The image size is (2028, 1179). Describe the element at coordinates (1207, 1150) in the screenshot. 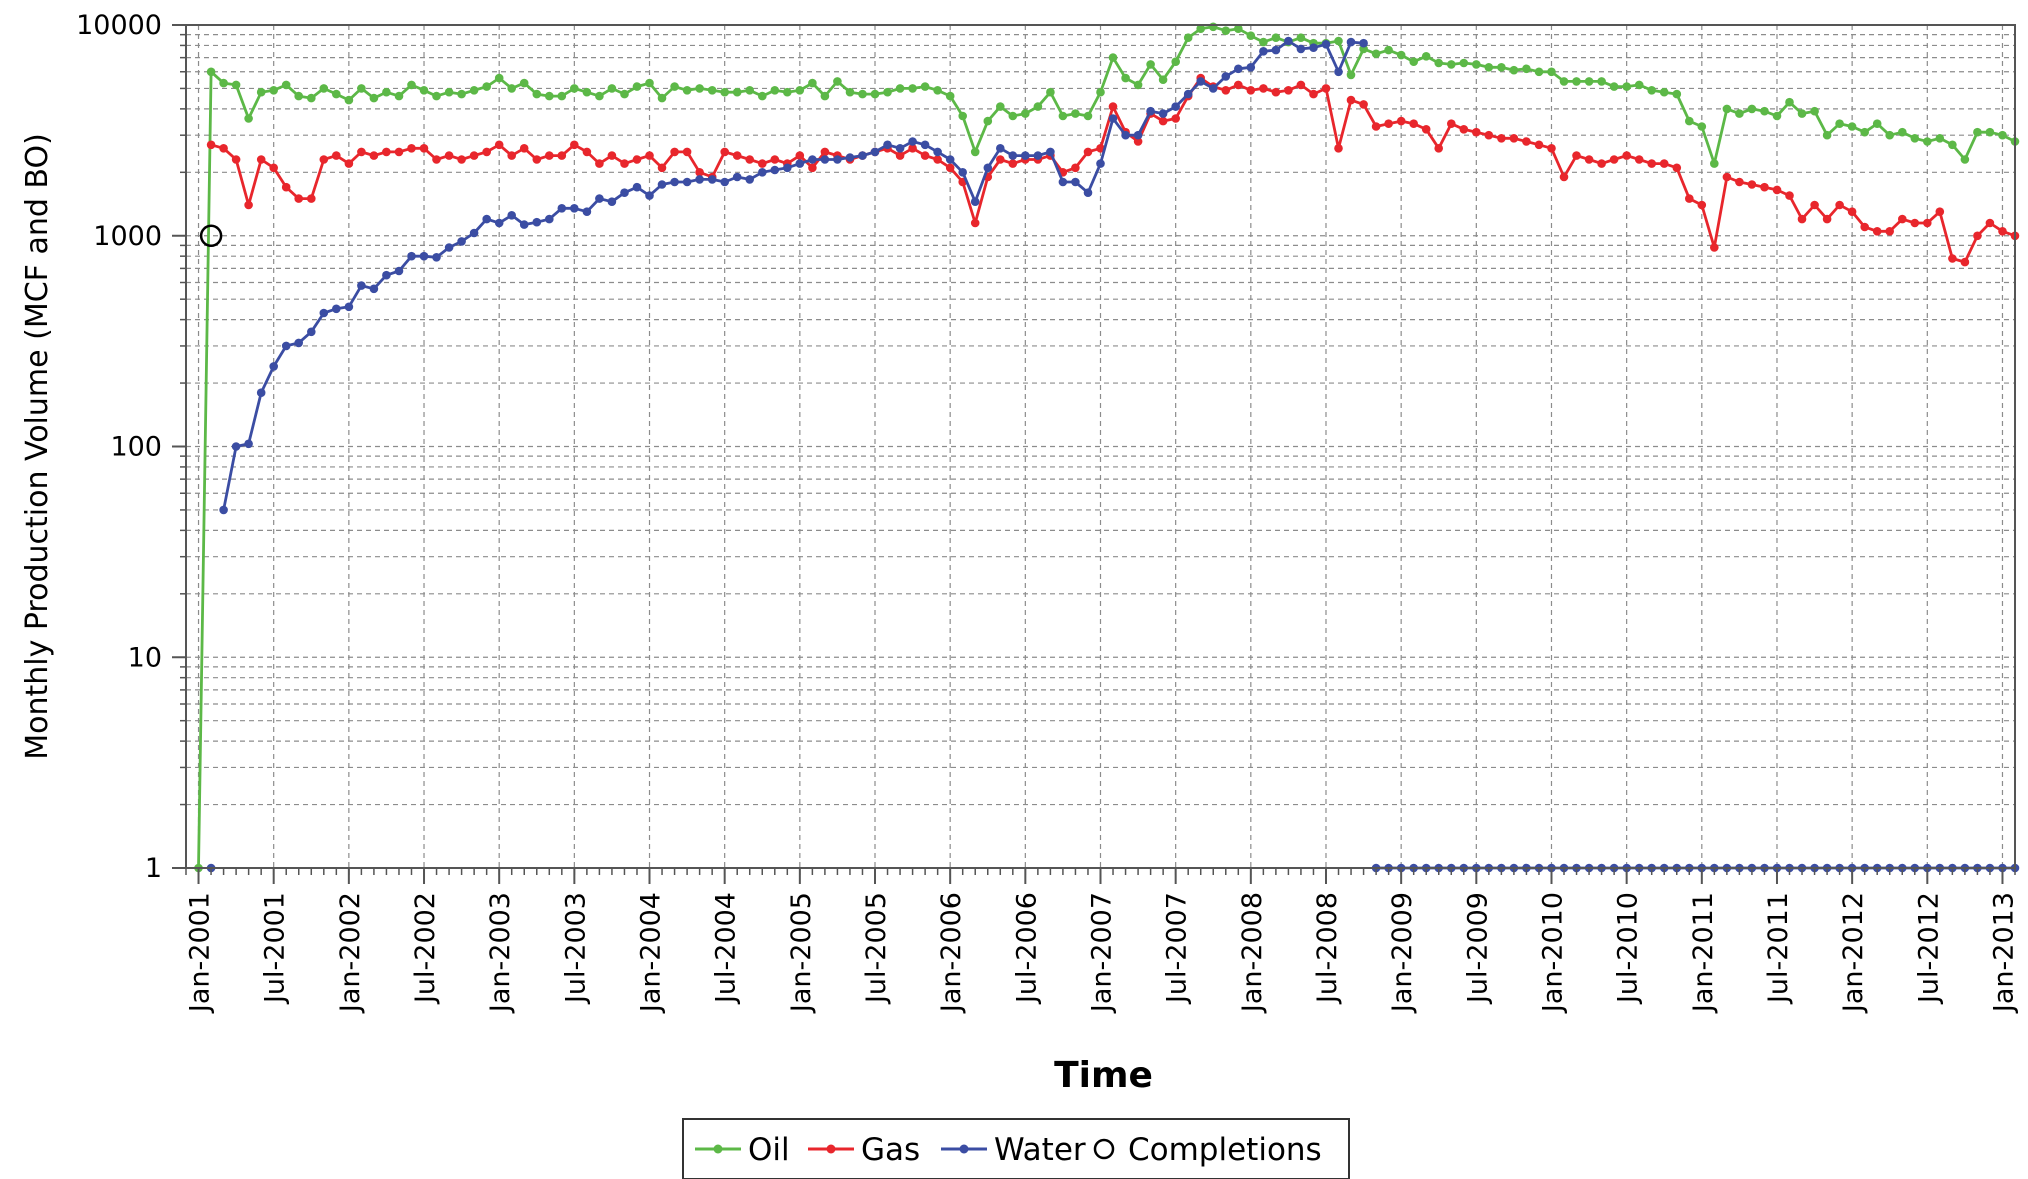

I see `legend-item-completions: Completions` at that location.